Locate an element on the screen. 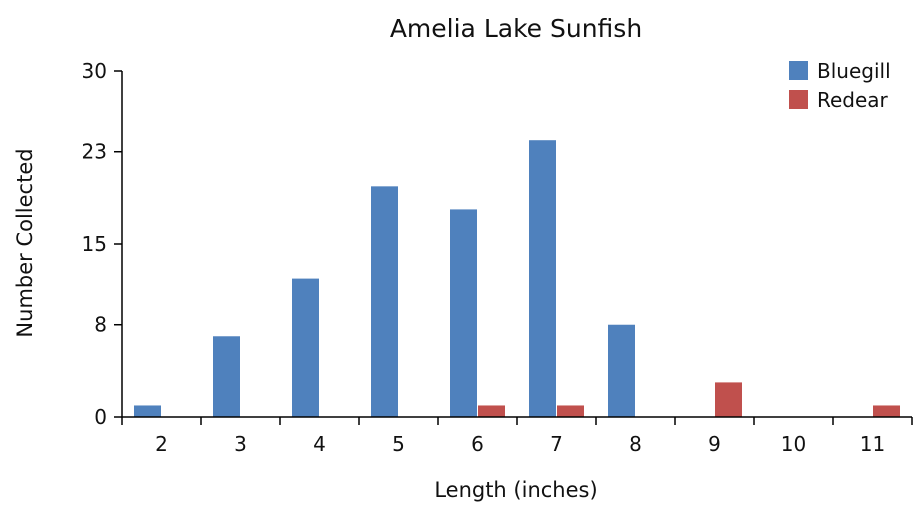  x-tick-label-3: 3 is located at coordinates (240, 444).